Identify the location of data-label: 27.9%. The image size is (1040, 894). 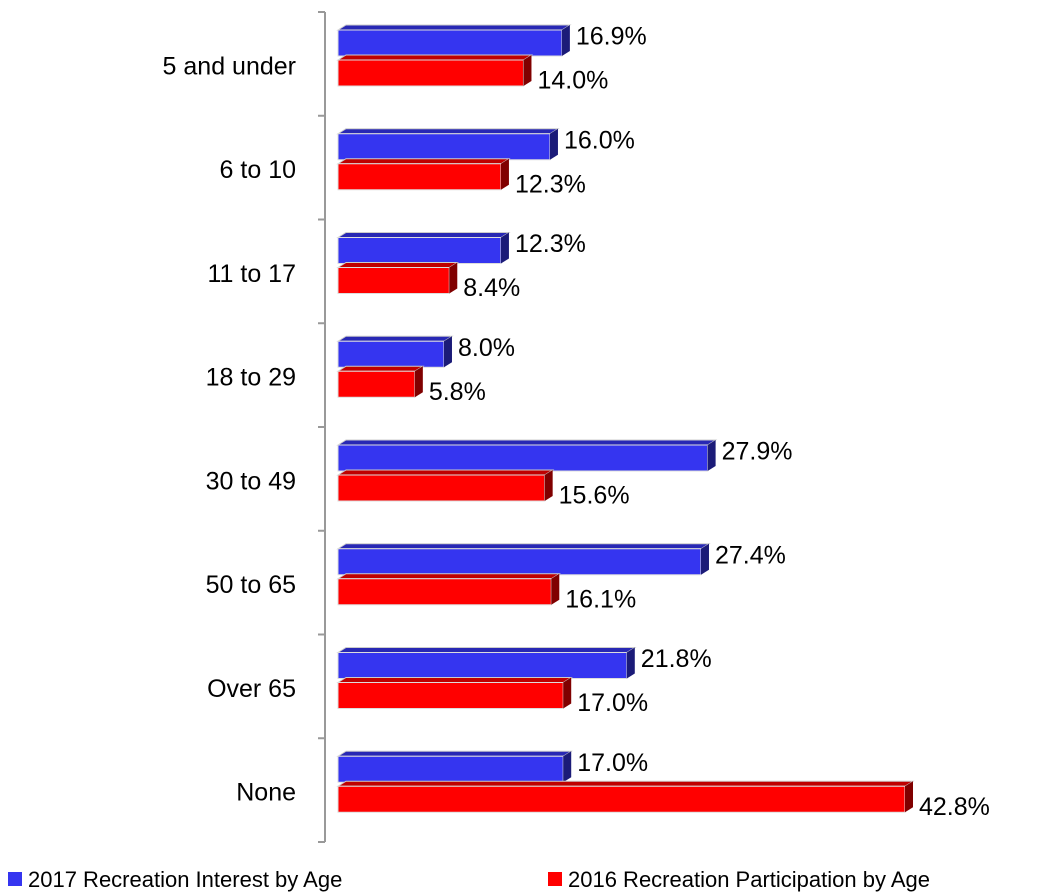
(757, 452).